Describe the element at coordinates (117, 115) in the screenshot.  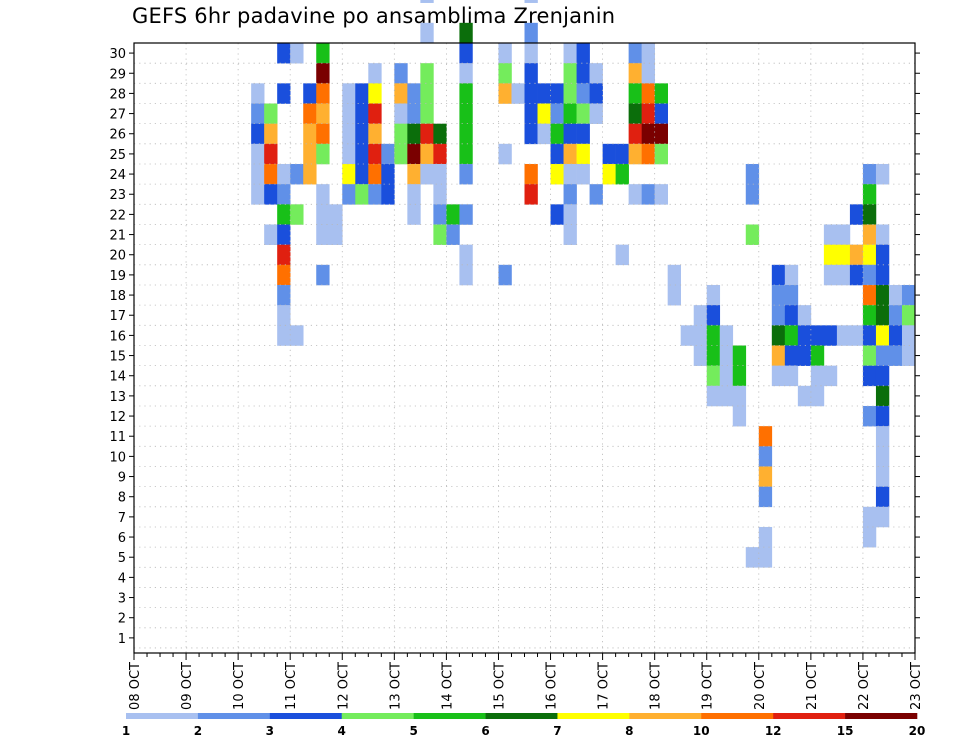
I see `y-tick-label: 27` at that location.